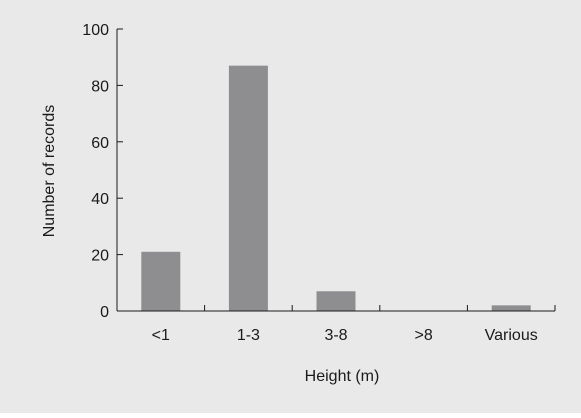  What do you see at coordinates (100, 199) in the screenshot?
I see `y-tick-label-2: 40` at bounding box center [100, 199].